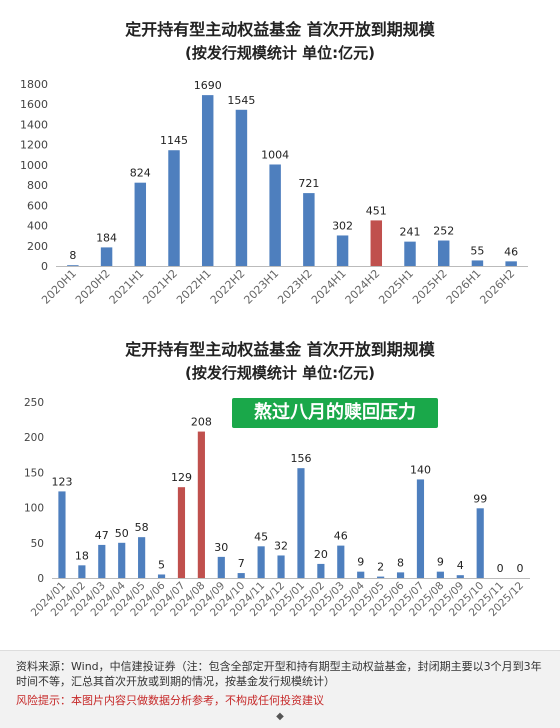 The height and width of the screenshot is (728, 560). Describe the element at coordinates (221, 547) in the screenshot. I see `chart-2-data-label: 30` at that location.